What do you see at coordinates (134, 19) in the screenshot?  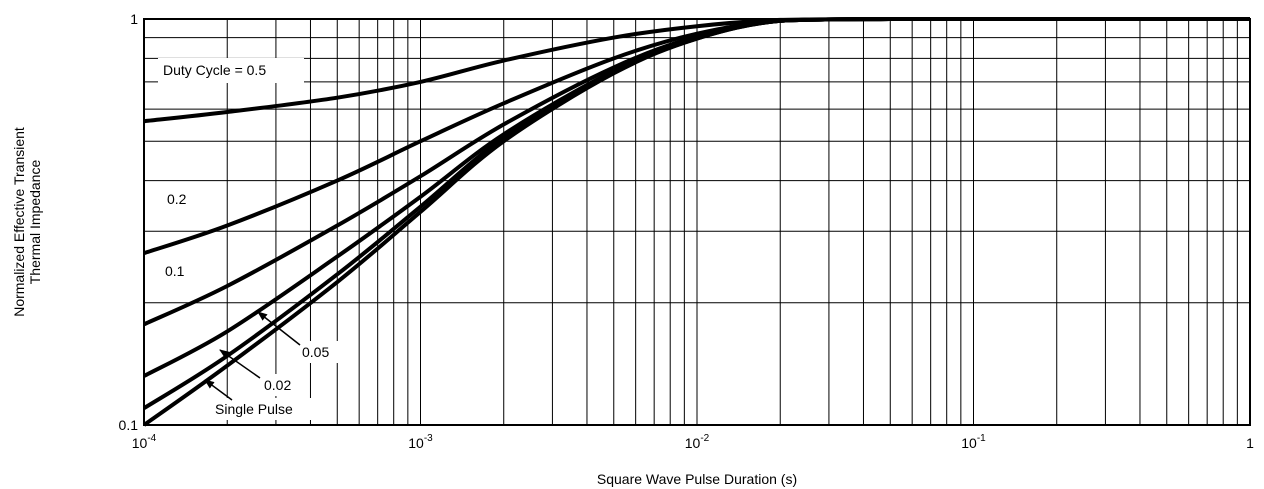 I see `y-tick-label: 1` at bounding box center [134, 19].